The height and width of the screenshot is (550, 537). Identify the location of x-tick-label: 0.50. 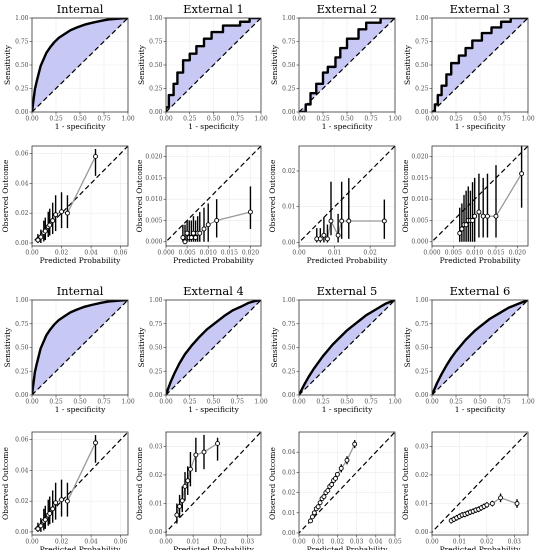
(214, 119).